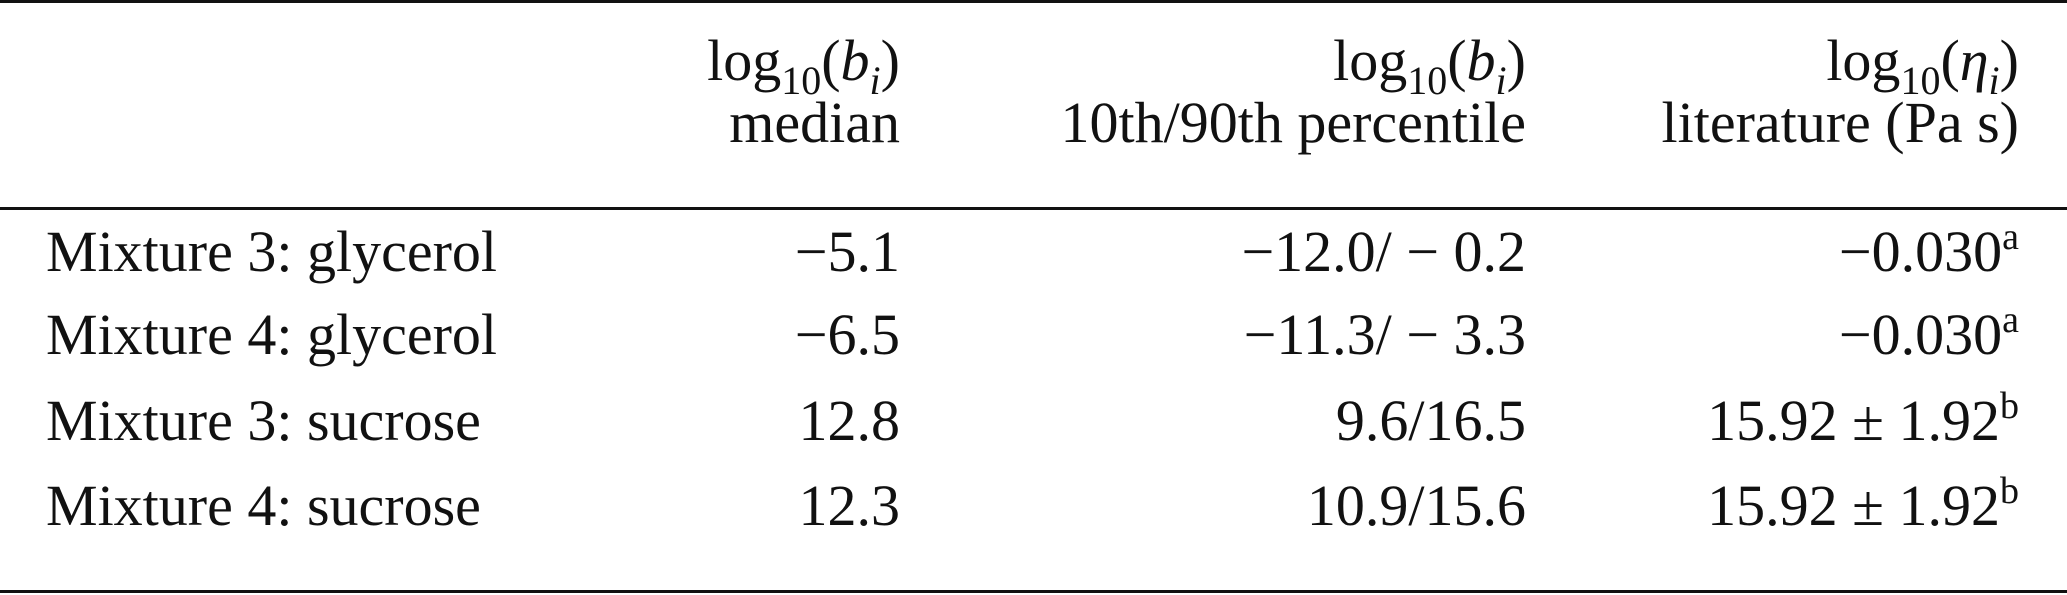 This screenshot has width=2067, height=595. What do you see at coordinates (1416, 505) in the screenshot?
I see `percentile: 10.9/15.6` at bounding box center [1416, 505].